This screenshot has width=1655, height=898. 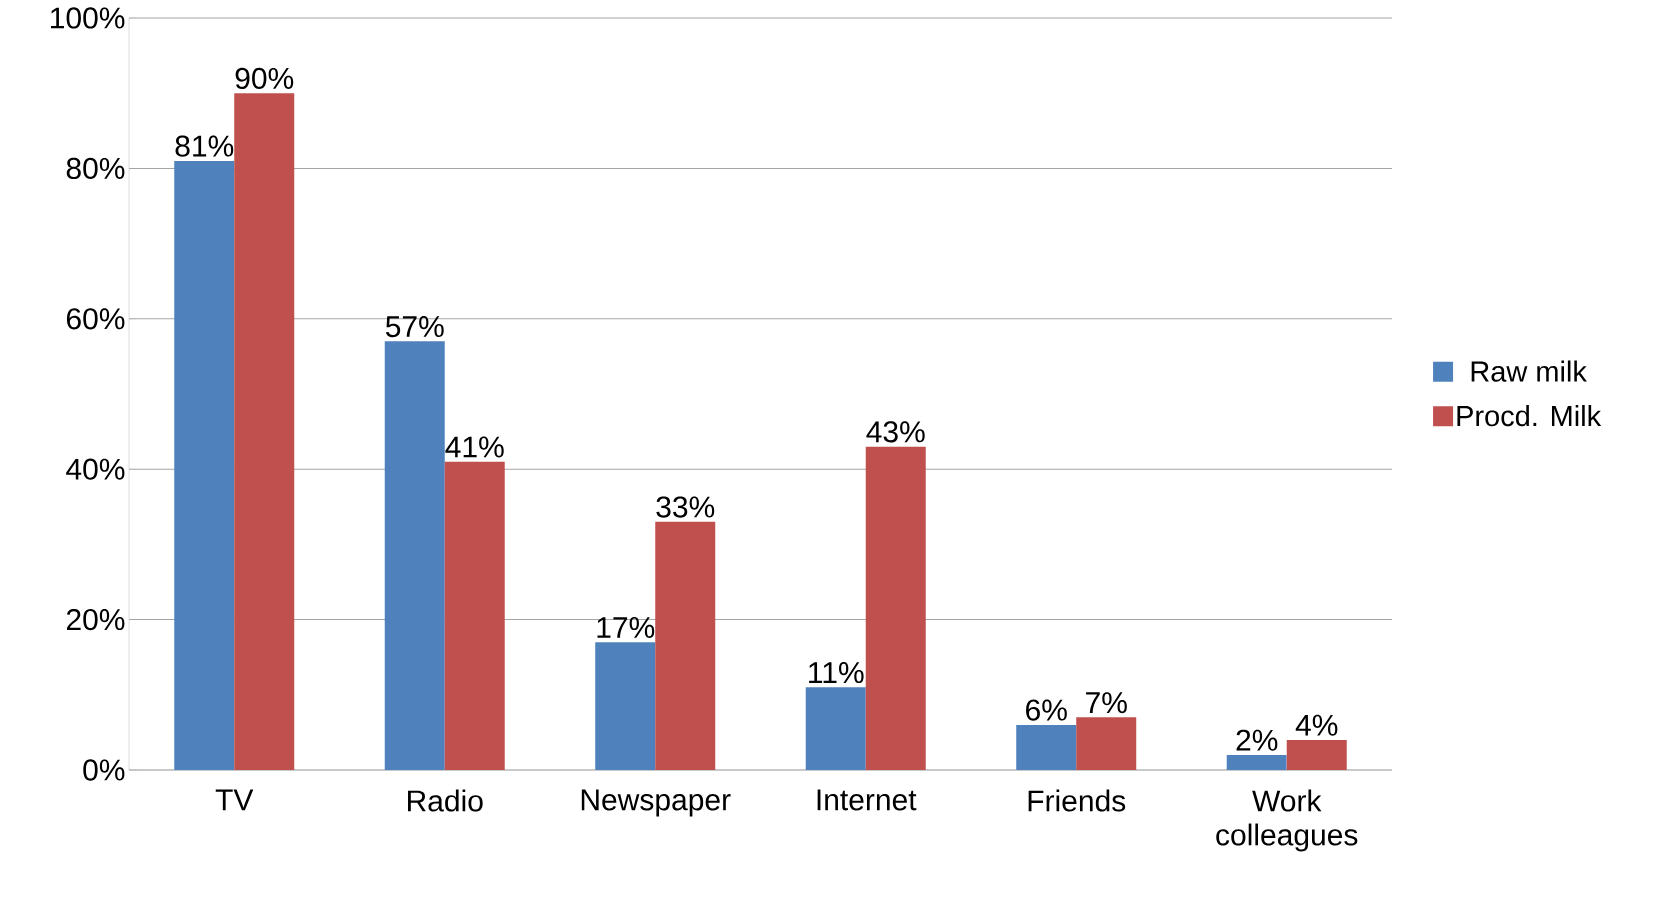 What do you see at coordinates (1077, 800) in the screenshot?
I see `x-tick-label: Friends` at bounding box center [1077, 800].